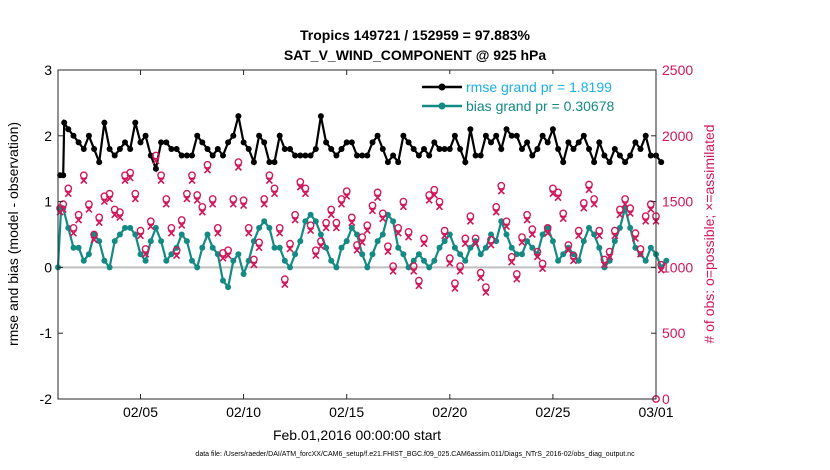 The width and height of the screenshot is (830, 470). Describe the element at coordinates (140, 412) in the screenshot. I see `x-tick-label: 02/05` at that location.